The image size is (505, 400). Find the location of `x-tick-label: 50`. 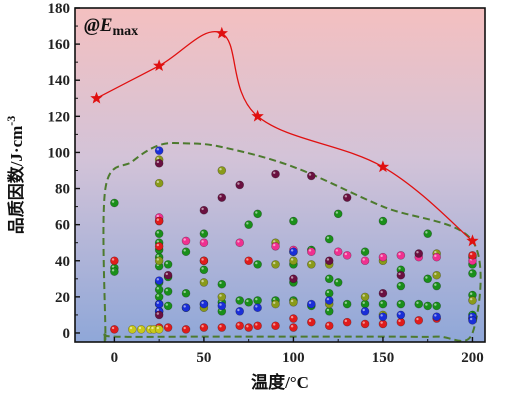

x-tick-label: 50 is located at coordinates (203, 358).